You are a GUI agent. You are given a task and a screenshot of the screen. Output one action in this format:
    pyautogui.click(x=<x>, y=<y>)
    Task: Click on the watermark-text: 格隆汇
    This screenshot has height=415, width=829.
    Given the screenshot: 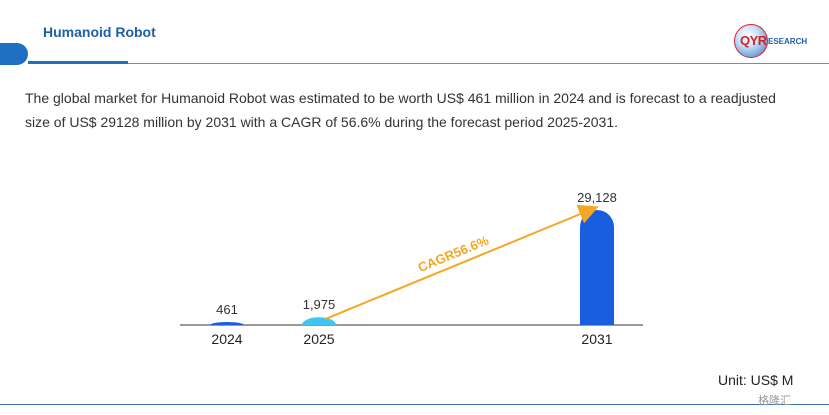 What is the action you would take?
    pyautogui.click(x=774, y=401)
    